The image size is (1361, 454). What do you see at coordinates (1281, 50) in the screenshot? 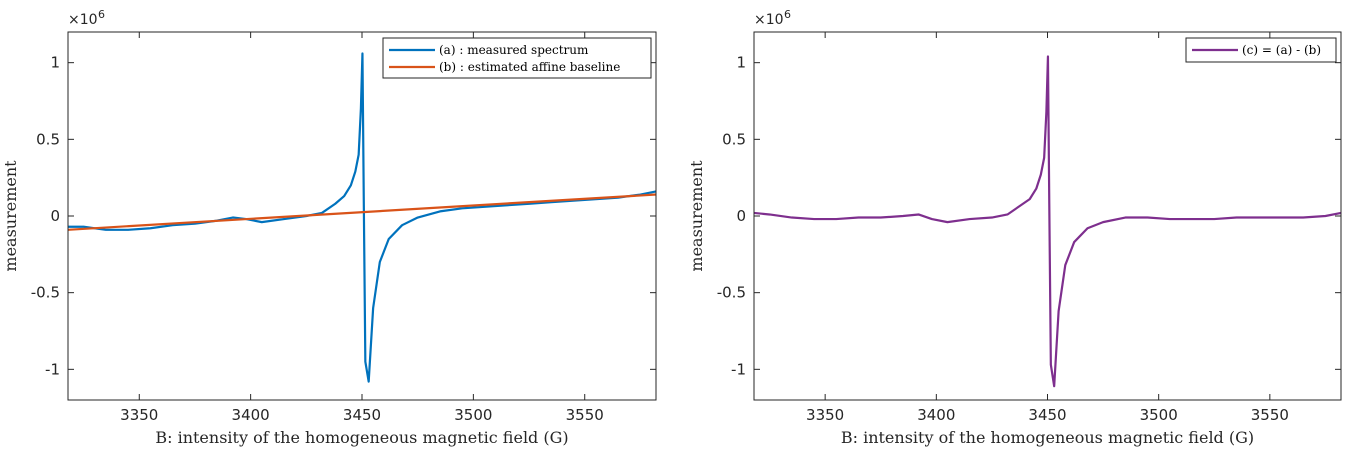
I see `legend-label-1: (c) = (a) - (b)` at bounding box center [1281, 50].